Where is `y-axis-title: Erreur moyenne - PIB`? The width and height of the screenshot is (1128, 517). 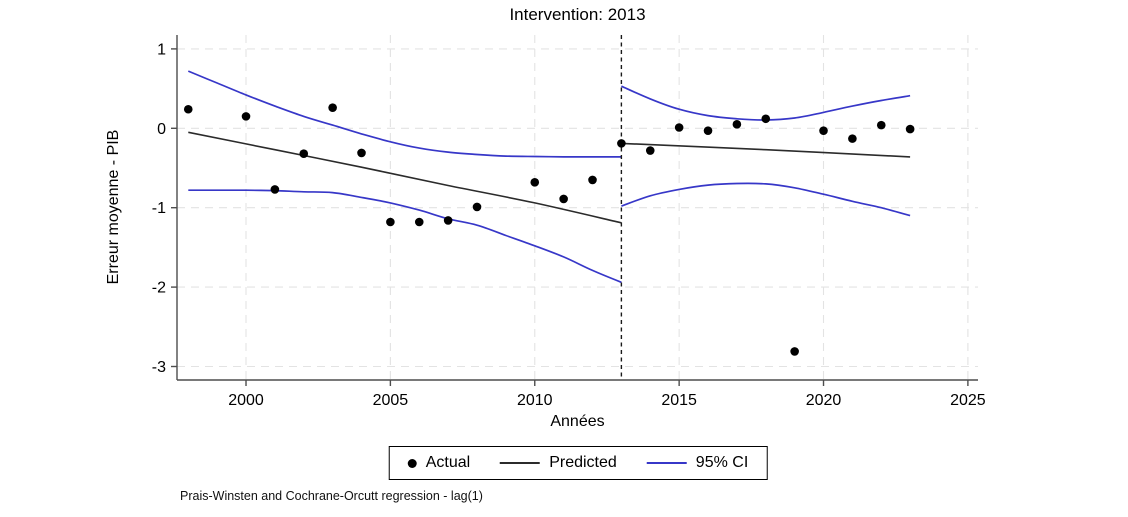 y-axis-title: Erreur moyenne - PIB is located at coordinates (113, 207).